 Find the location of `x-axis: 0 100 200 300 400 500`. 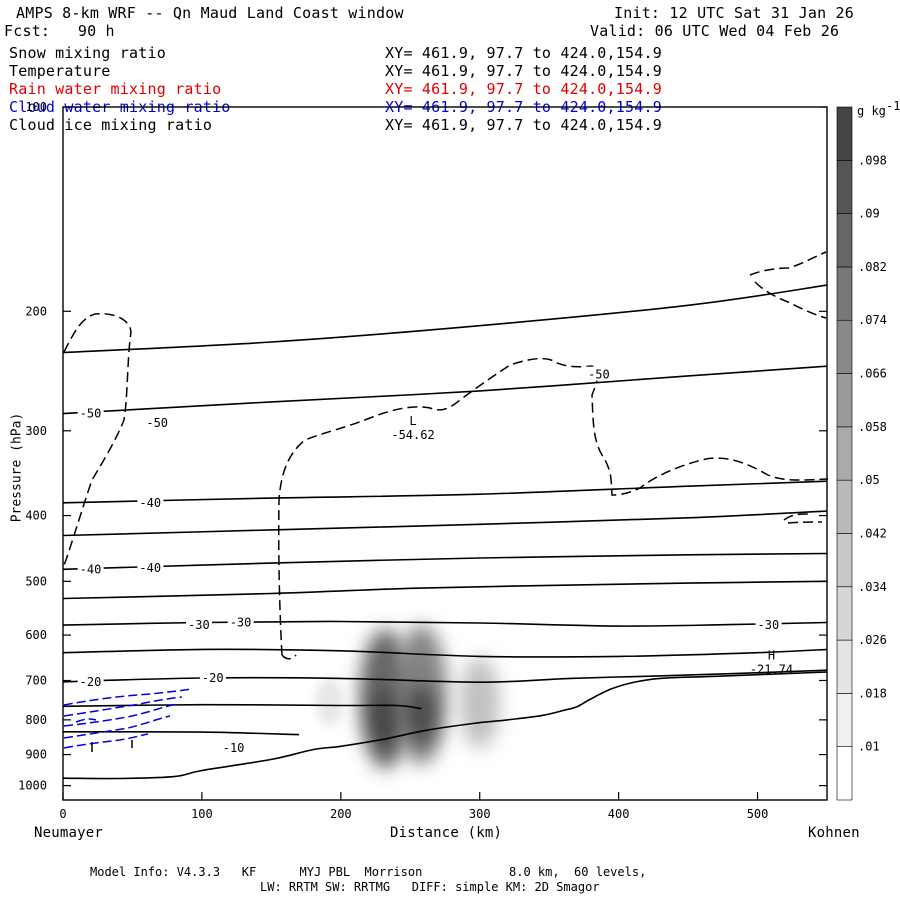

x-axis: 0 100 200 300 400 500 is located at coordinates (413, 806).